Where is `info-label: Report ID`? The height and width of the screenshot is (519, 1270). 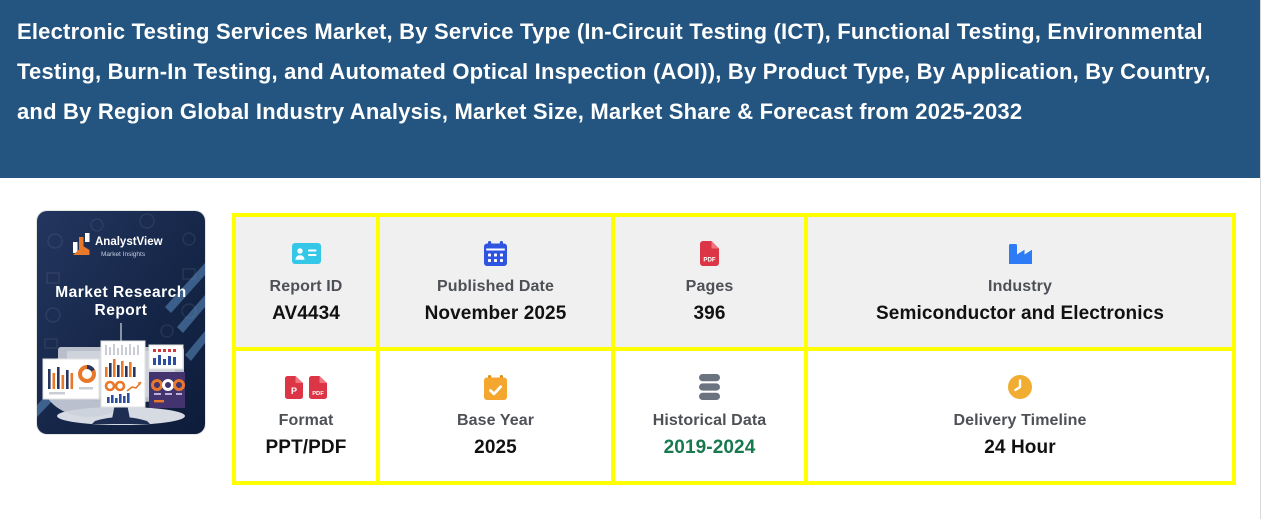 info-label: Report ID is located at coordinates (306, 286).